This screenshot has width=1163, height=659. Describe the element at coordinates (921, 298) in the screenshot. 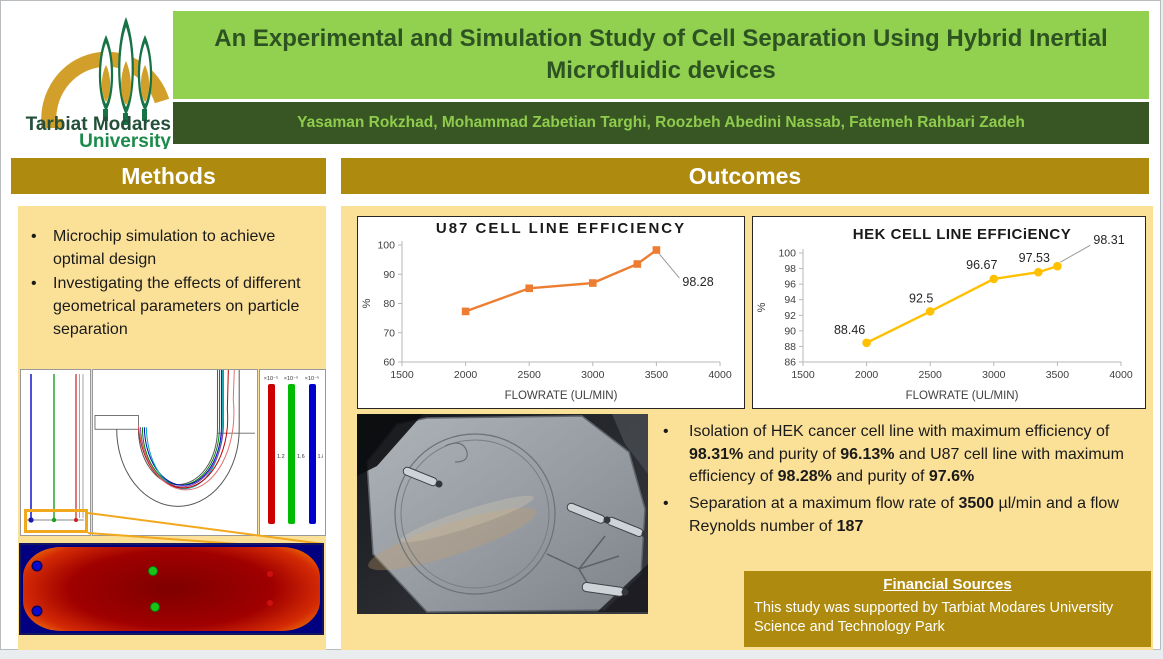

I see `svg-text: 92.5` at that location.